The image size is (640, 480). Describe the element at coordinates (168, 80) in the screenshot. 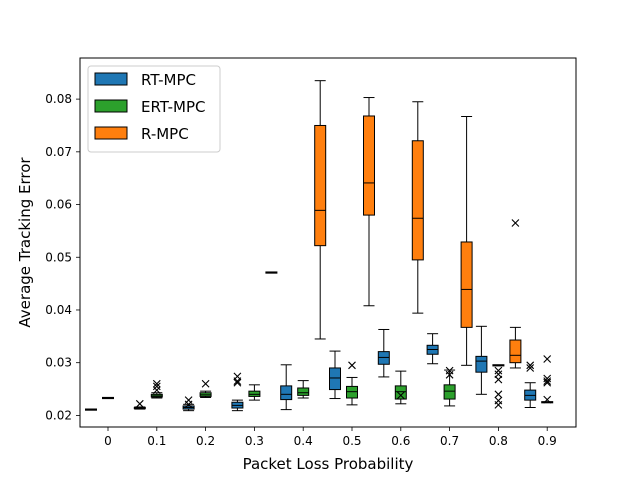

I see `legend-label: RT-MPC` at that location.